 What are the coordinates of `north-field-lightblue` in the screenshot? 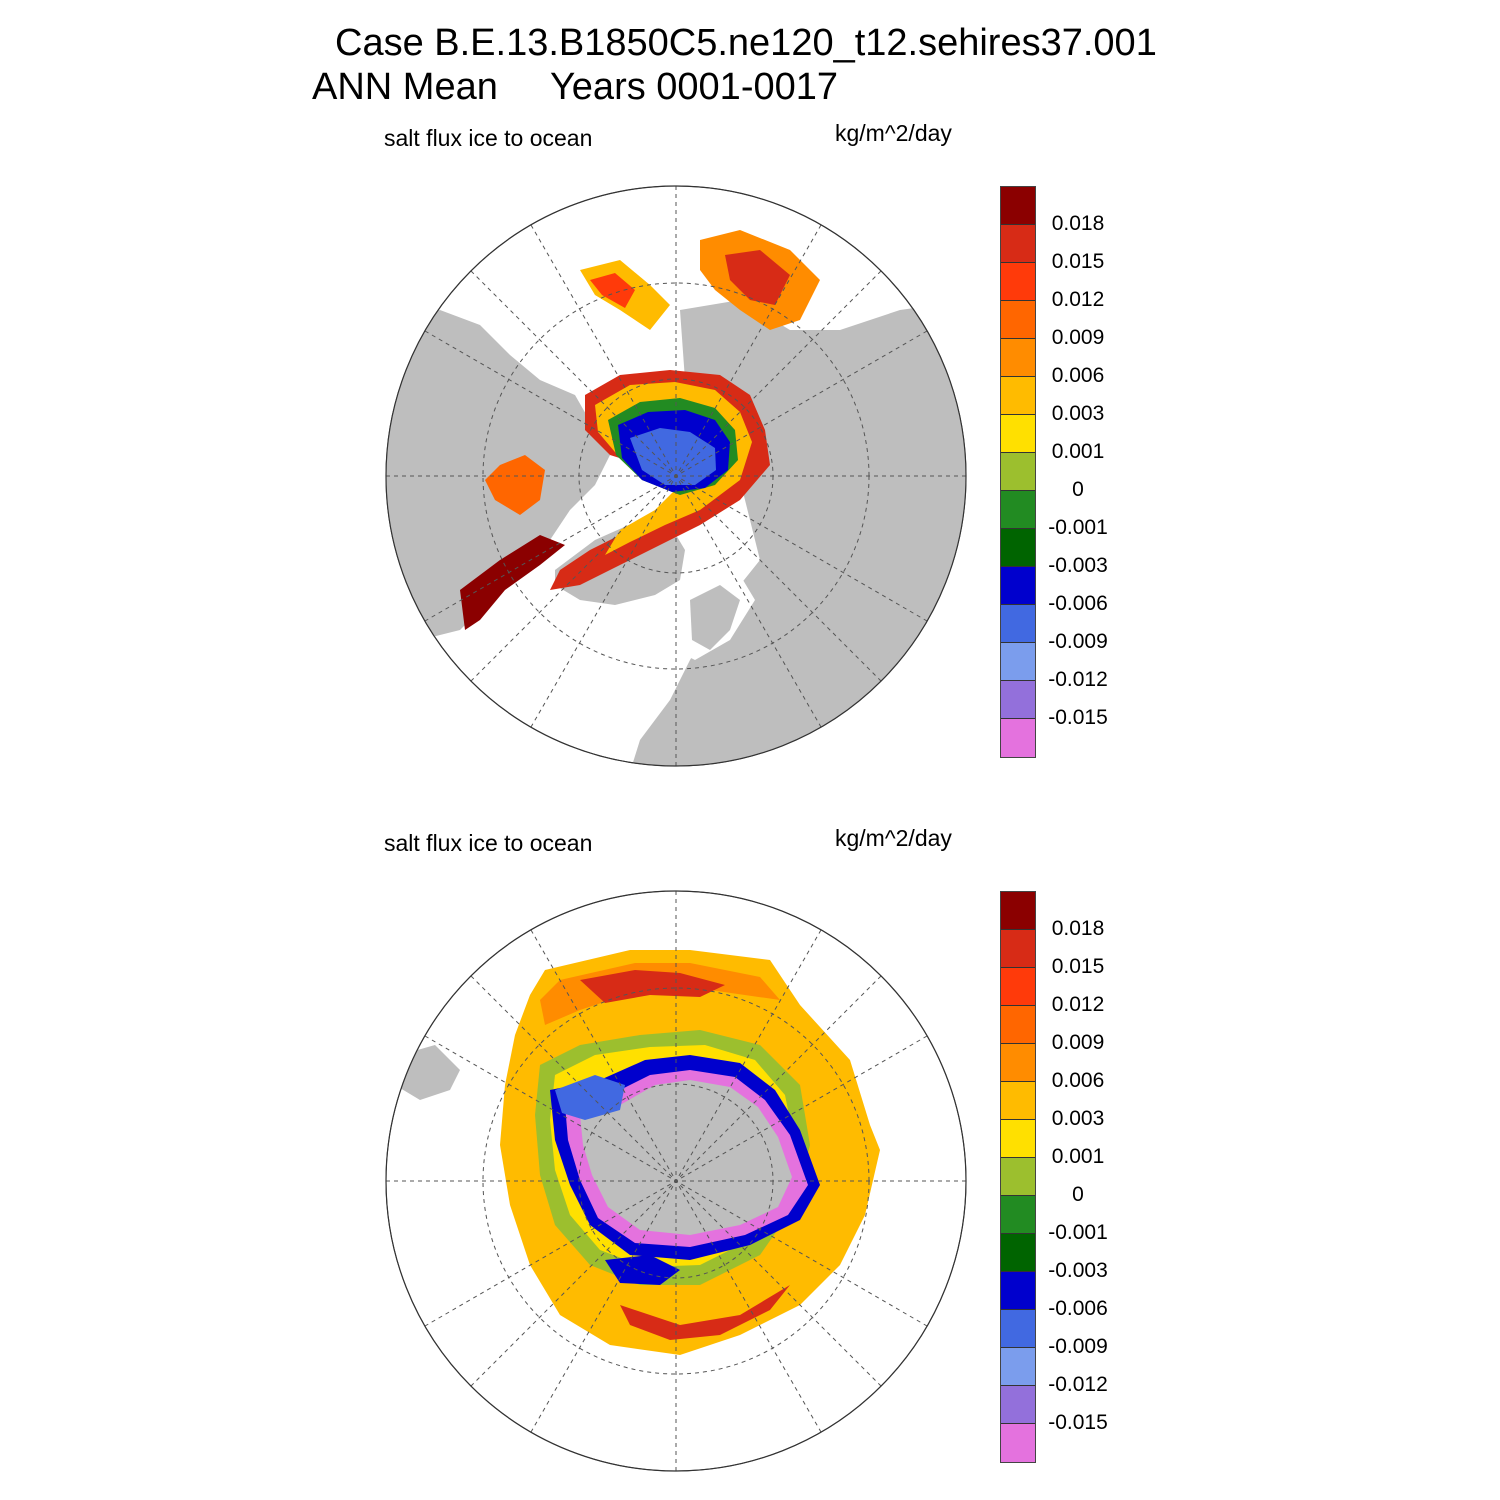 It's located at (673, 456).